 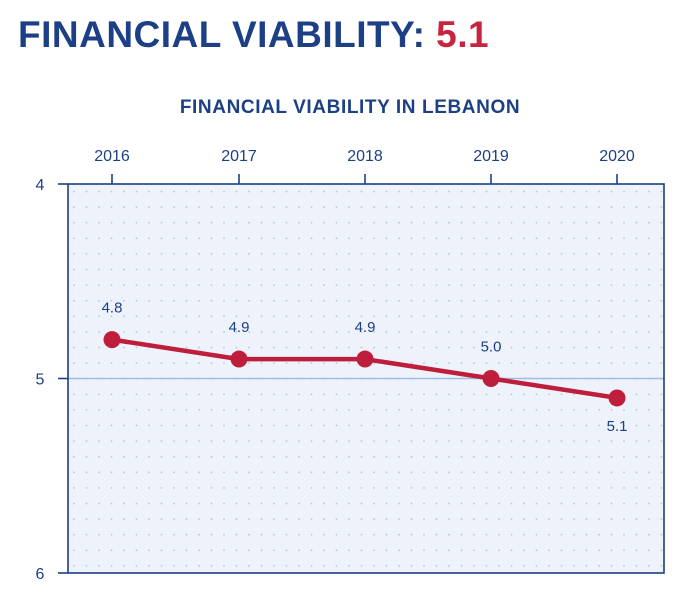 I want to click on x-tick-label-2016: 2016, so click(x=112, y=156).